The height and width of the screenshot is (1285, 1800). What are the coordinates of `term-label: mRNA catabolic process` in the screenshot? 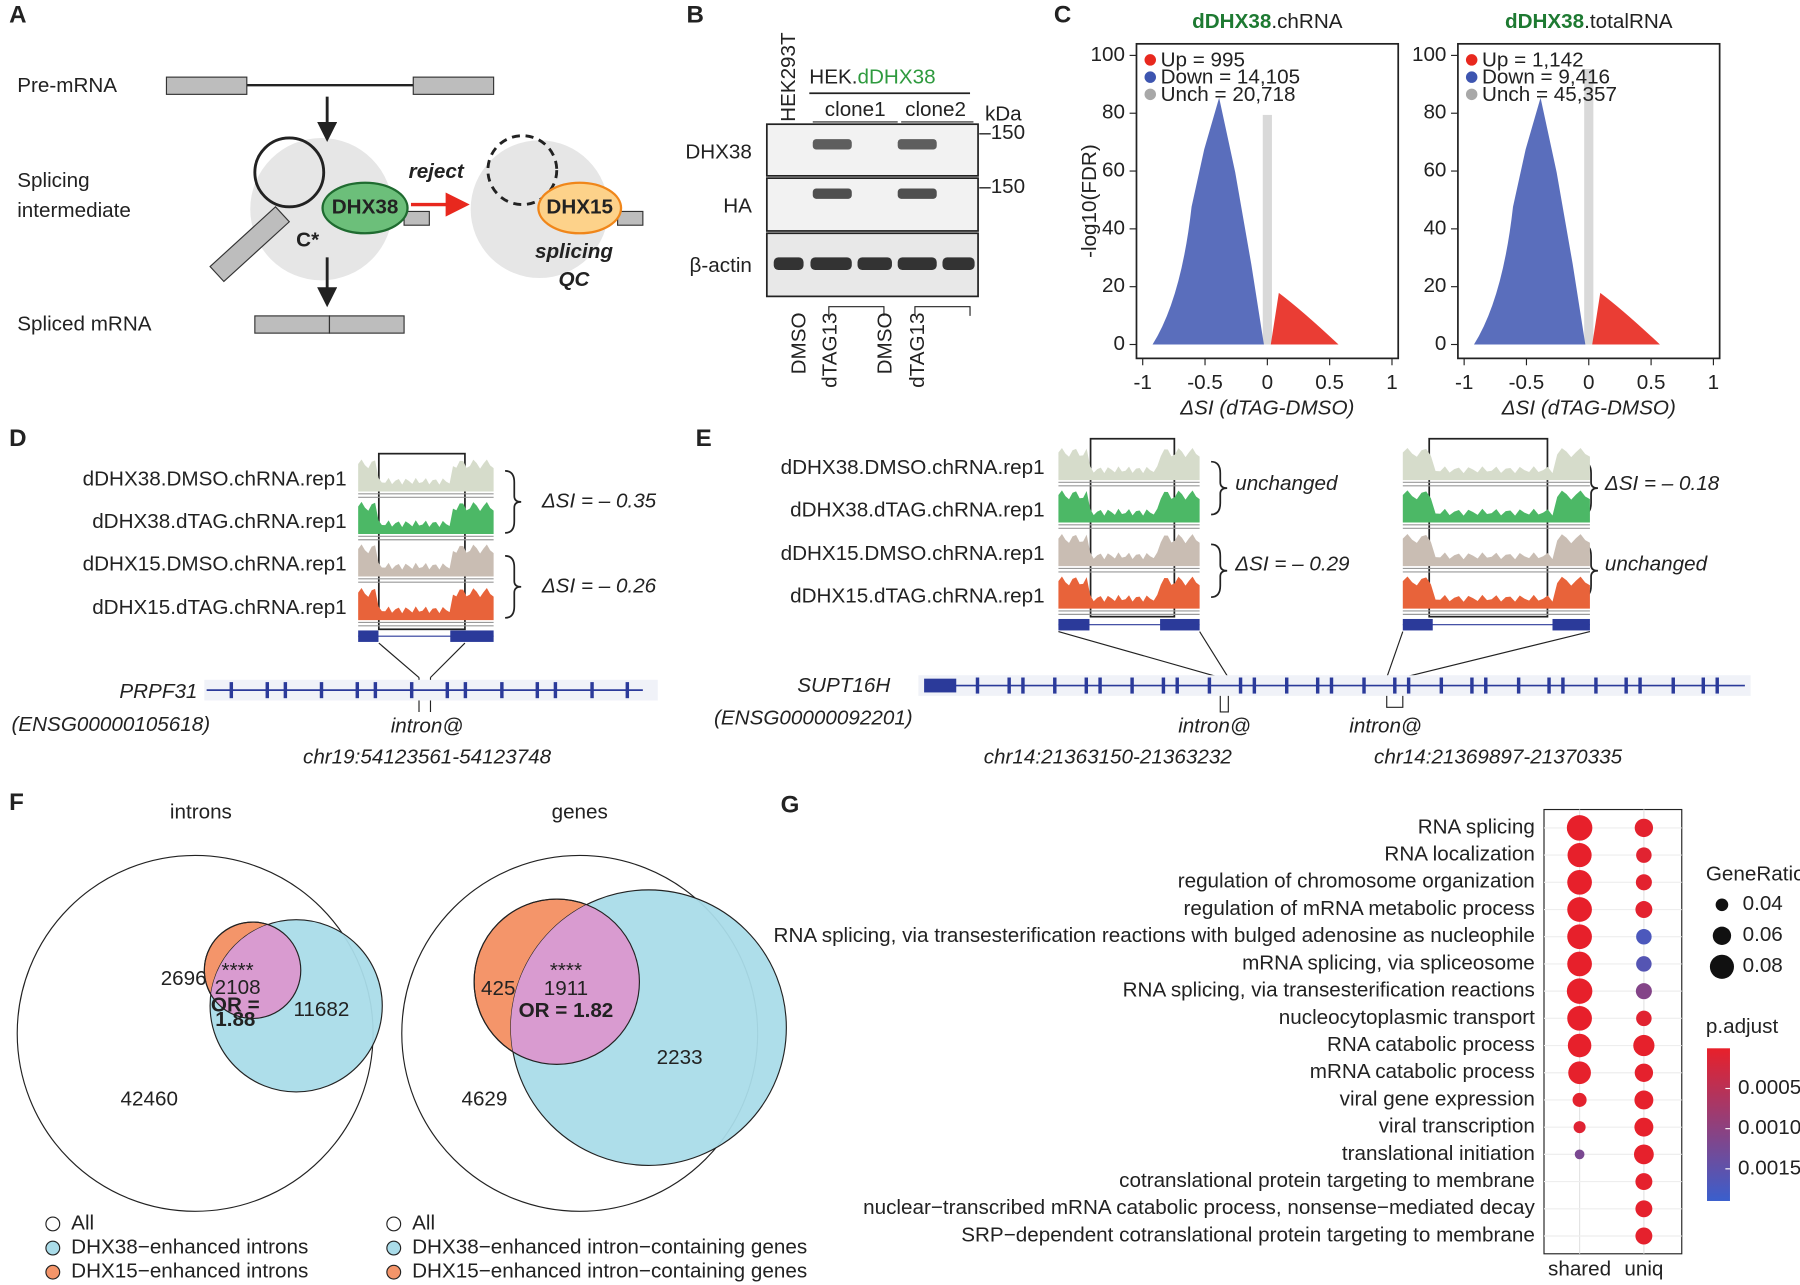 It's located at (1422, 1071).